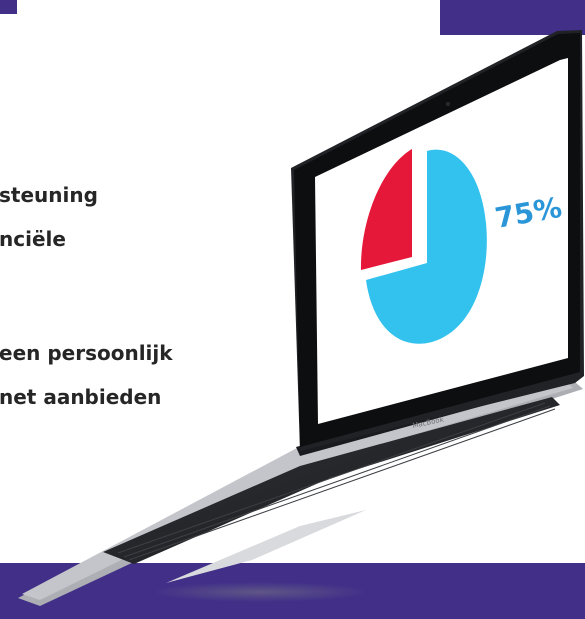  What do you see at coordinates (386, 209) in the screenshot?
I see `pie-slice-red` at bounding box center [386, 209].